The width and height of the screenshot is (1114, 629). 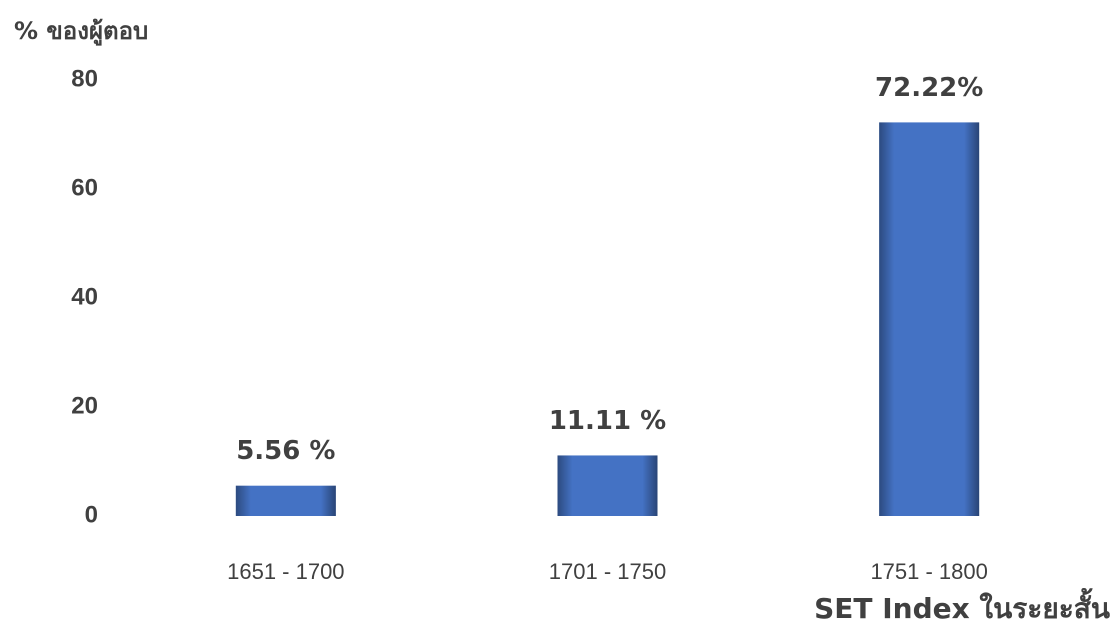 I want to click on value-label: 5.56 %, so click(x=285, y=451).